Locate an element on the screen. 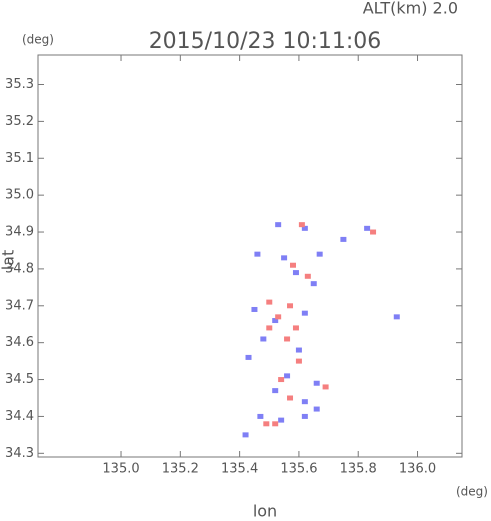 This screenshot has width=491, height=521. y-tick-label: 34.7 is located at coordinates (19, 305).